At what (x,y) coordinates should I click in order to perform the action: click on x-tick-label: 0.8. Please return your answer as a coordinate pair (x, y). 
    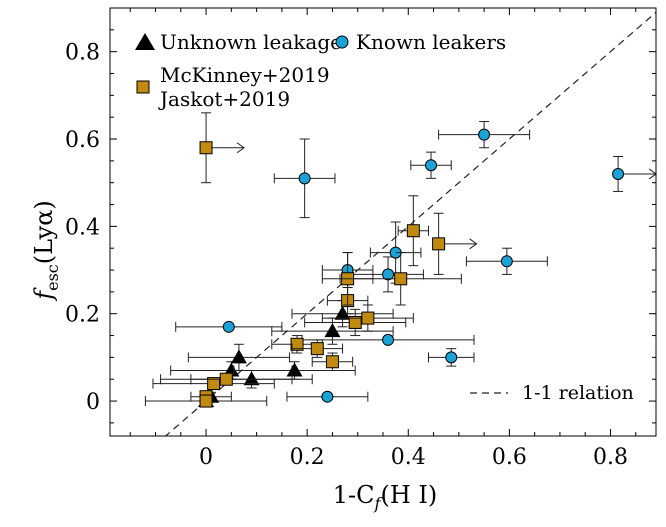
    Looking at the image, I should click on (610, 457).